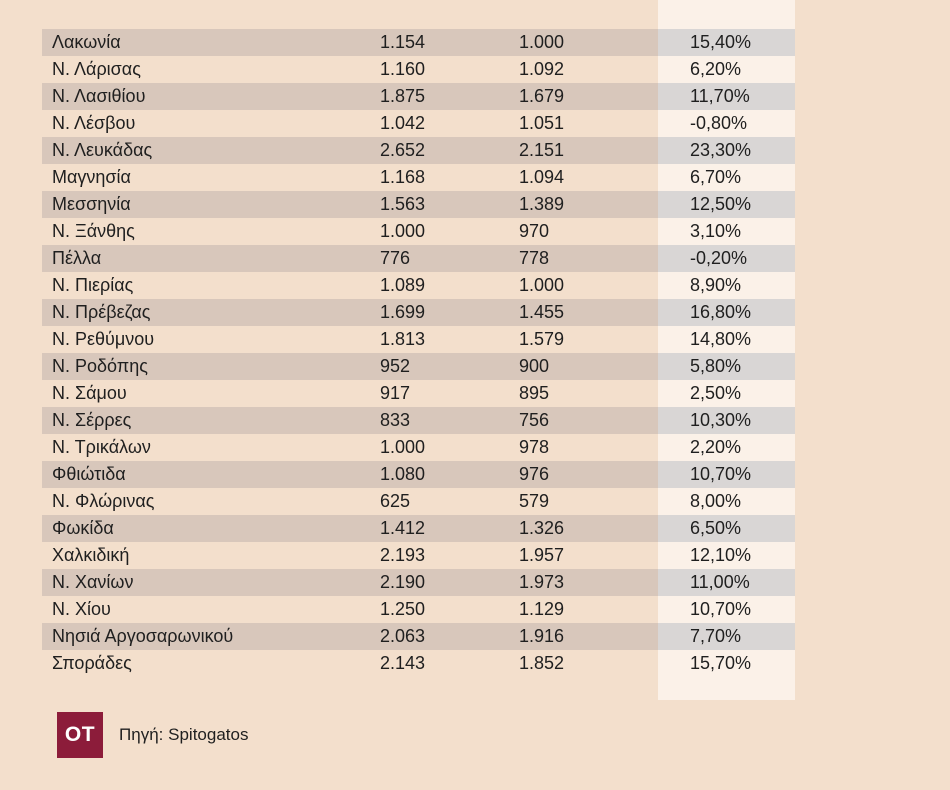 The width and height of the screenshot is (950, 790). Describe the element at coordinates (534, 366) in the screenshot. I see `row-value2-cell: 900` at that location.